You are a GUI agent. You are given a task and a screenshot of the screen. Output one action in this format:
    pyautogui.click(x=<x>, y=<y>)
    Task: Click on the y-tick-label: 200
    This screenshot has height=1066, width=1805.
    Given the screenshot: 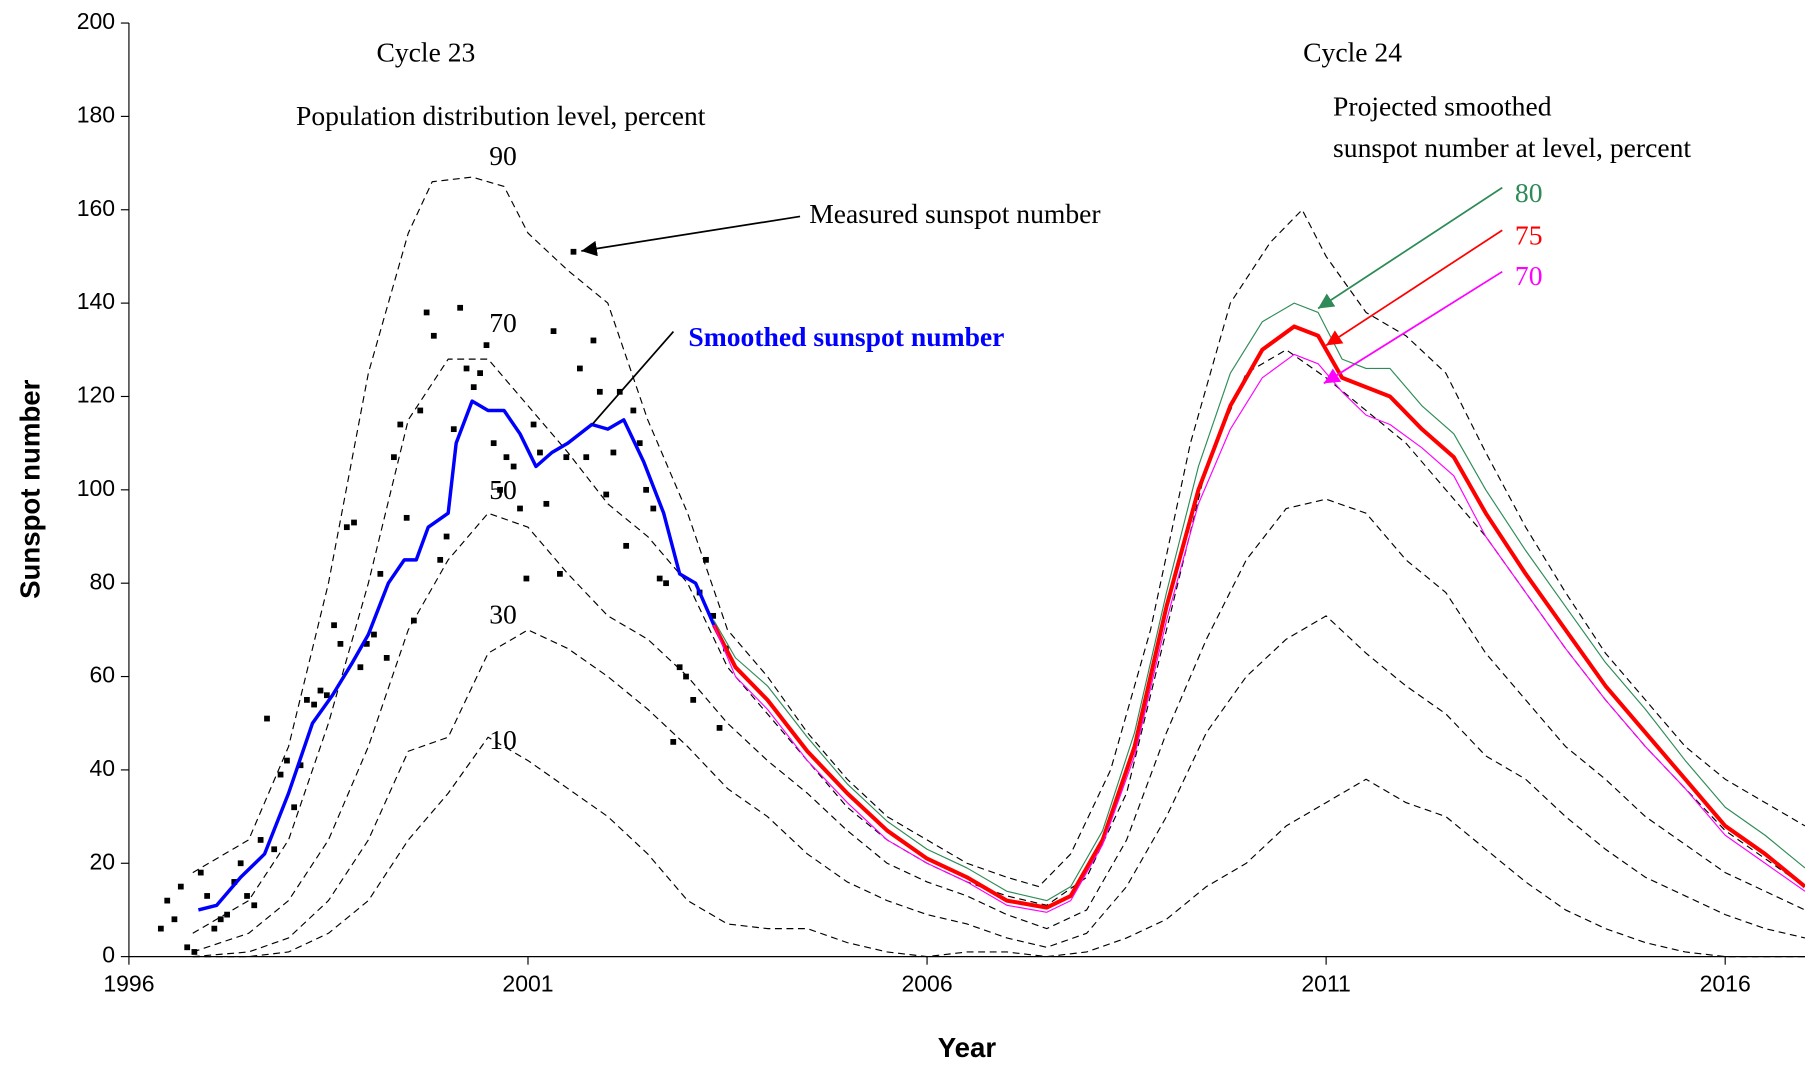 What is the action you would take?
    pyautogui.click(x=96, y=21)
    